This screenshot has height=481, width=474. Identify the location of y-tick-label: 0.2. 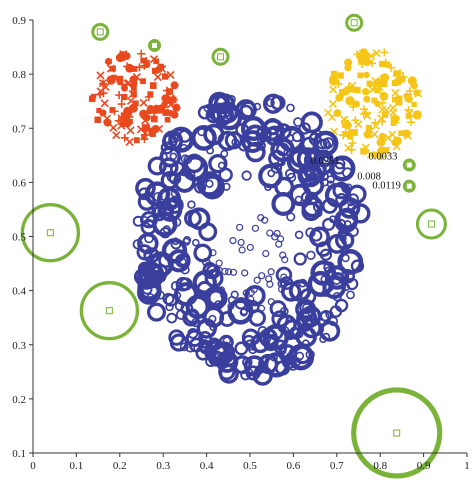
(19, 400).